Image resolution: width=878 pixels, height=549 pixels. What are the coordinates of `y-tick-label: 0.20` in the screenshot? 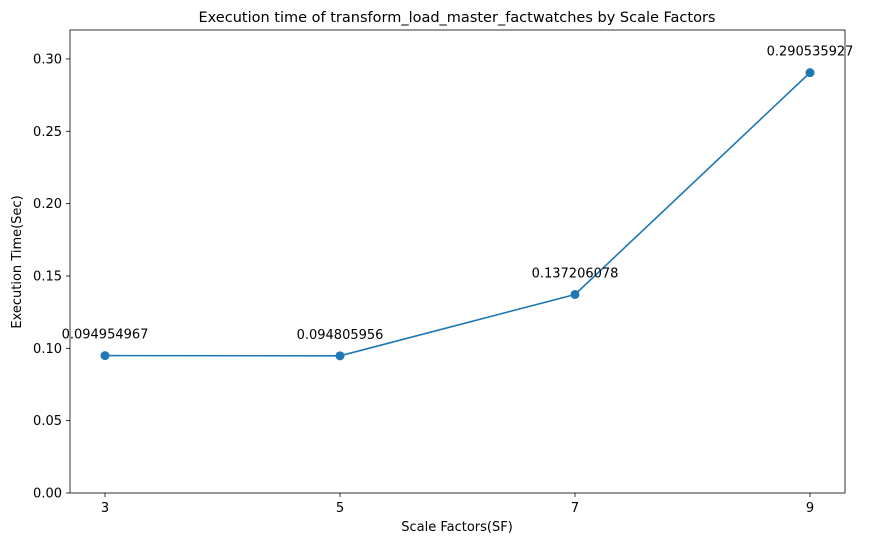 It's located at (47, 204).